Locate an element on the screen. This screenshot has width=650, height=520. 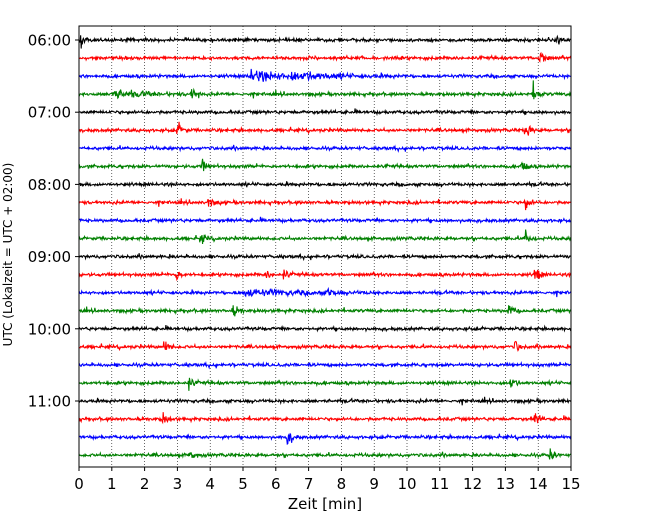
x-tick-label-10: 10 is located at coordinates (406, 484).